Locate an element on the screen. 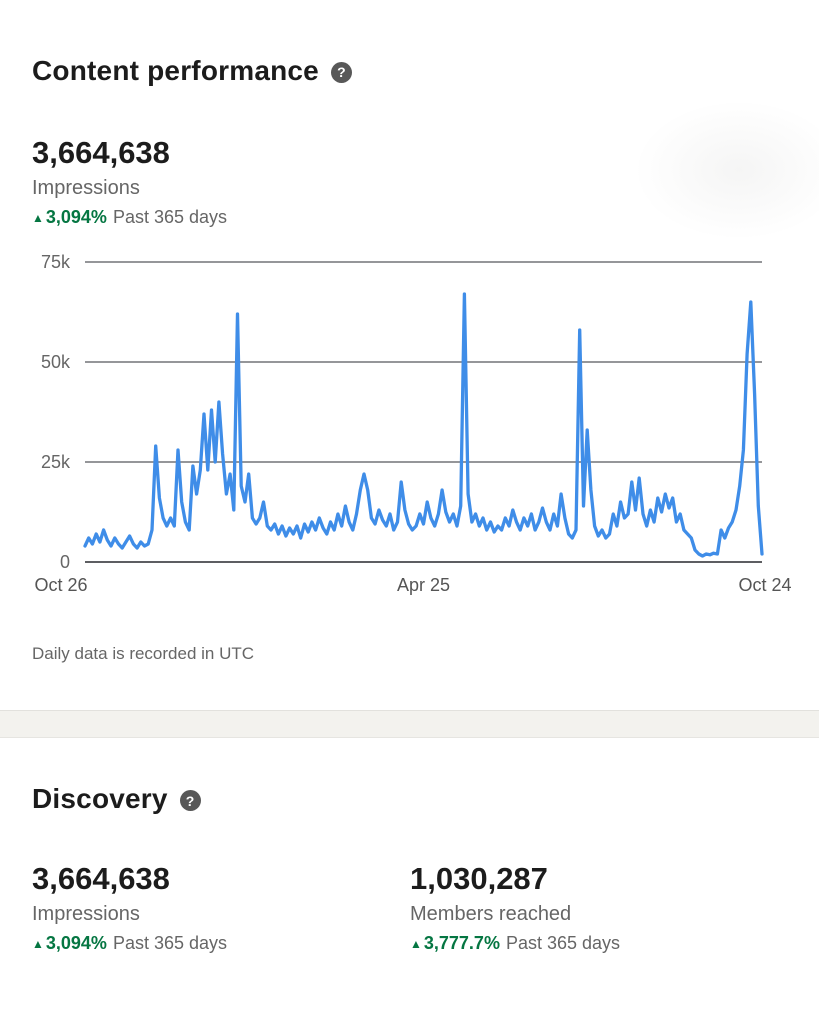 Image resolution: width=819 pixels, height=1024 pixels. impressions-label: Impressions is located at coordinates (86, 187).